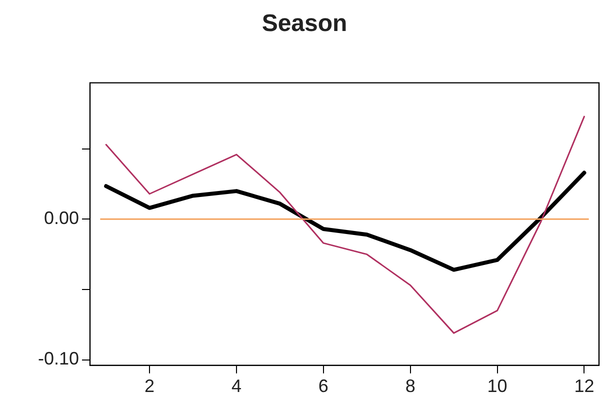  Describe the element at coordinates (149, 386) in the screenshot. I see `x-tick-label: 2` at that location.